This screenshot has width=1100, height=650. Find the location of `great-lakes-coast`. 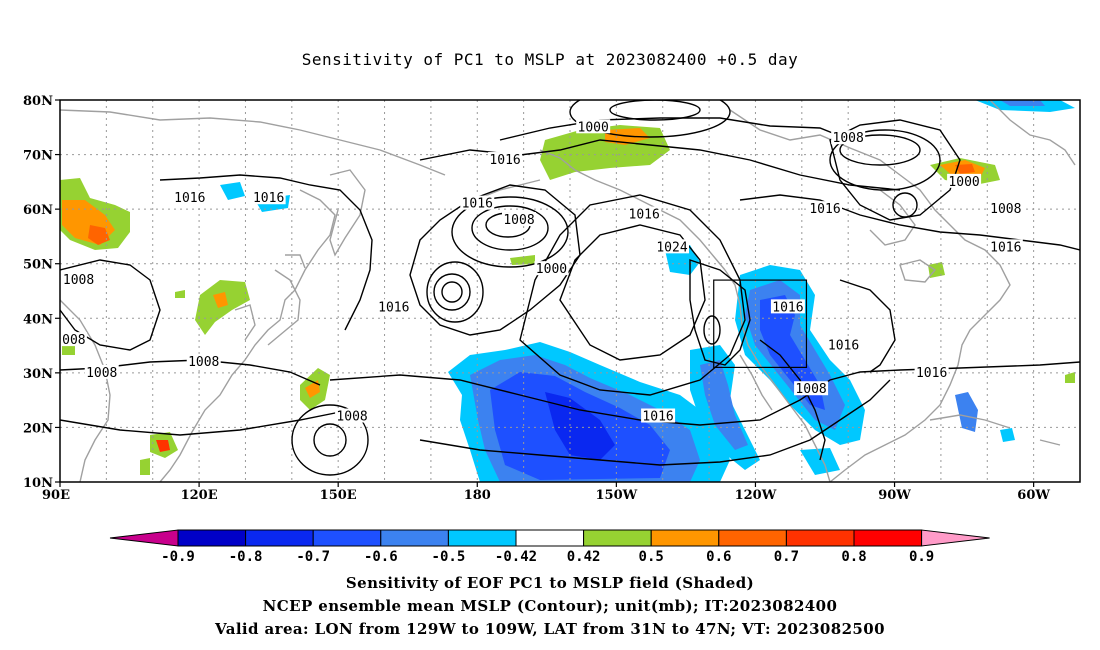

great-lakes-coast is located at coordinates (918, 271).